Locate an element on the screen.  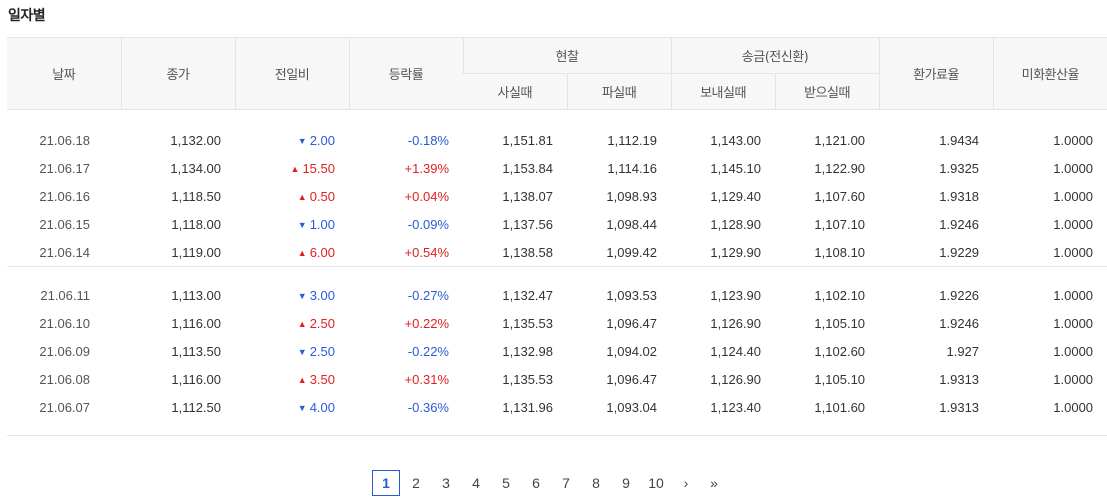
change-cell: ▼ 1.00 is located at coordinates (292, 224).